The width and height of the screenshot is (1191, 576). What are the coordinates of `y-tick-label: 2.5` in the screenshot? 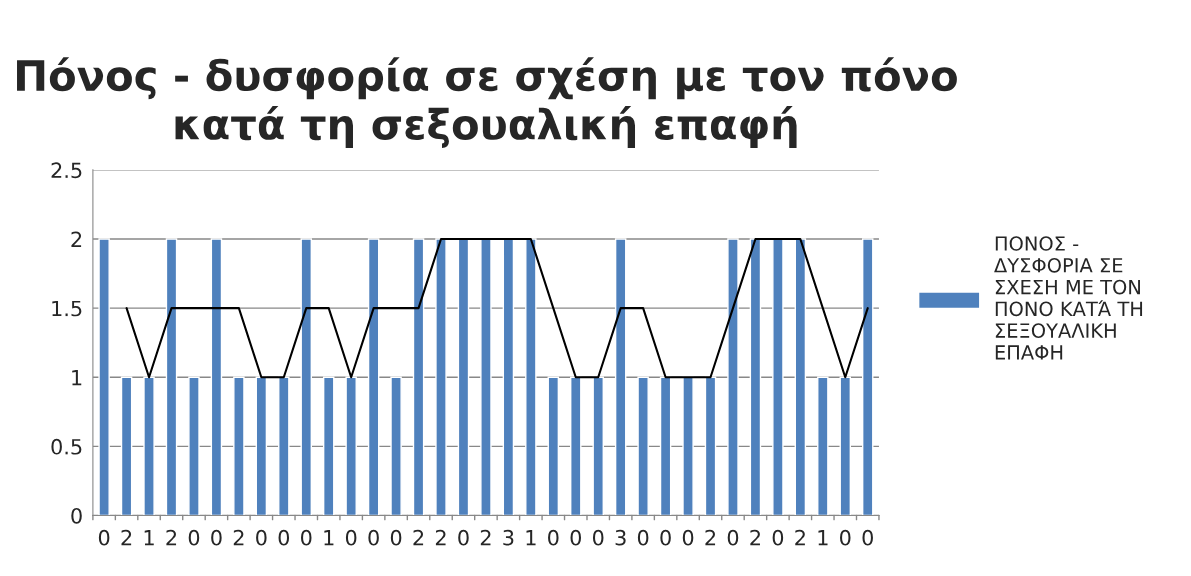 It's located at (66, 170).